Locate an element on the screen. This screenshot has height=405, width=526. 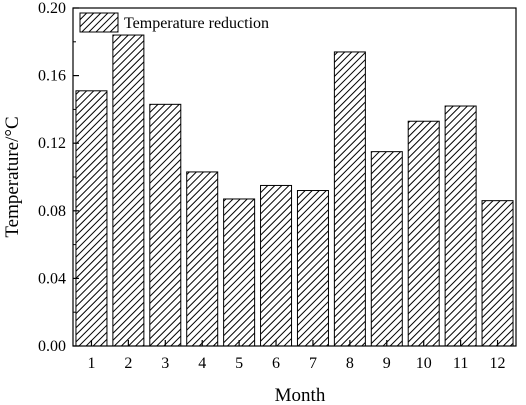
y-tick-label: 0.08 is located at coordinates (52, 211).